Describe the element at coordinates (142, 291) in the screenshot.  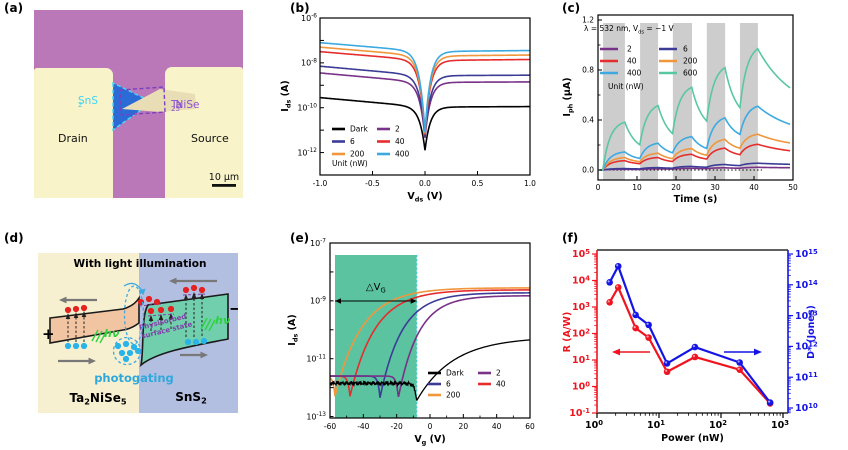
I see `charge-transfer-arrowhead` at that location.